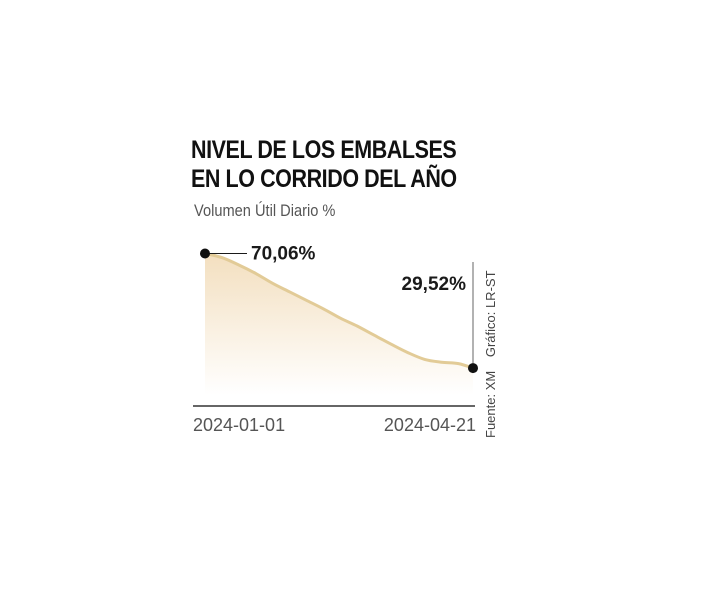 This screenshot has height=601, width=707. Describe the element at coordinates (490, 314) in the screenshot. I see `graphic-credit-text: Gráfico: LR-ST` at that location.